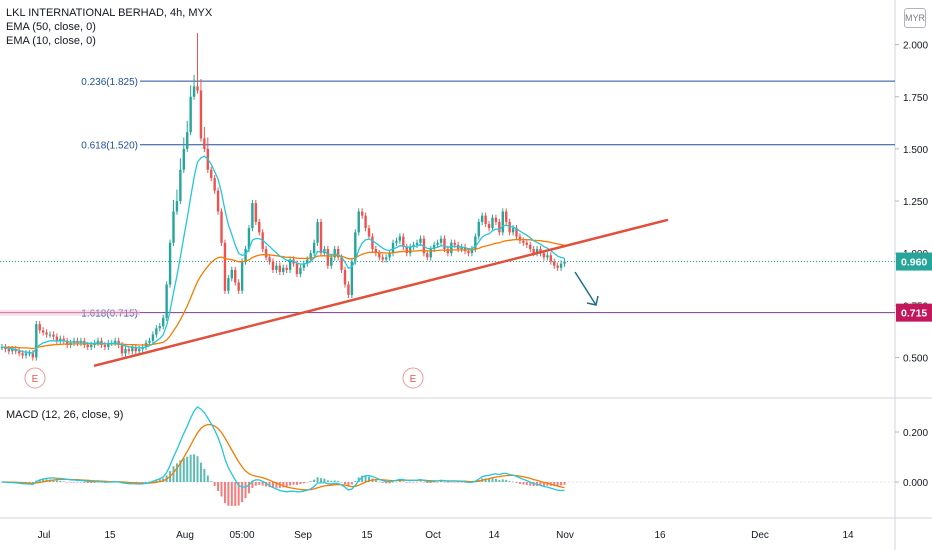 This screenshot has width=932, height=550. I want to click on currency-button: MYR, so click(915, 18).